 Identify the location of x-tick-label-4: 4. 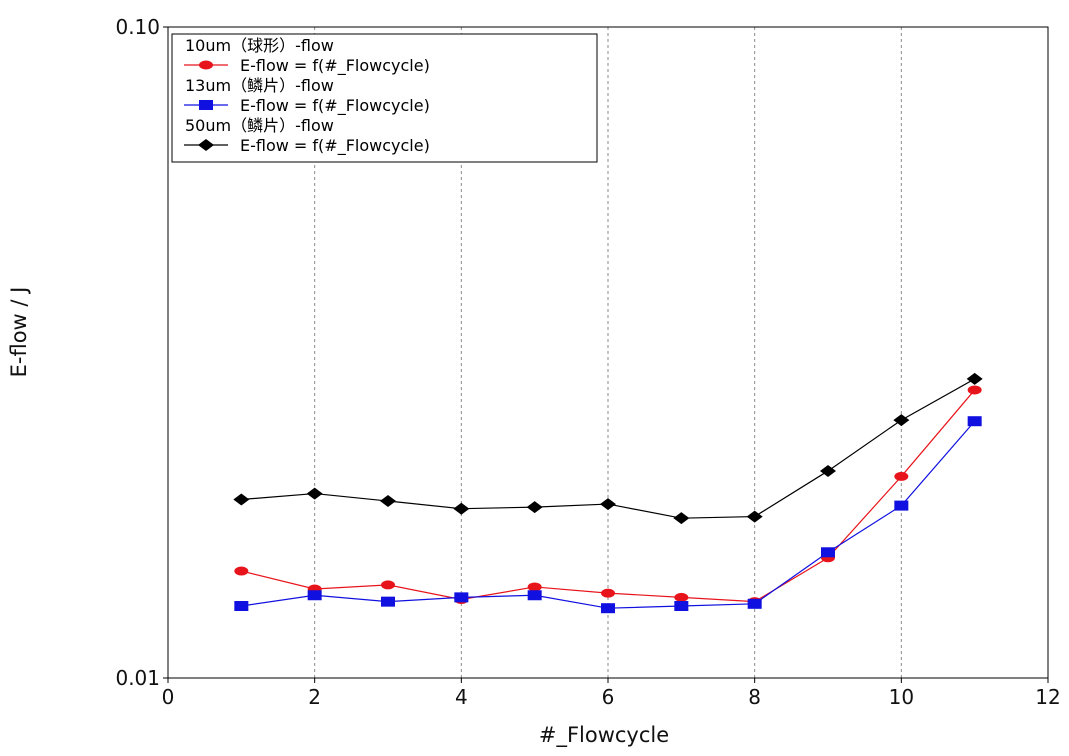
(461, 697).